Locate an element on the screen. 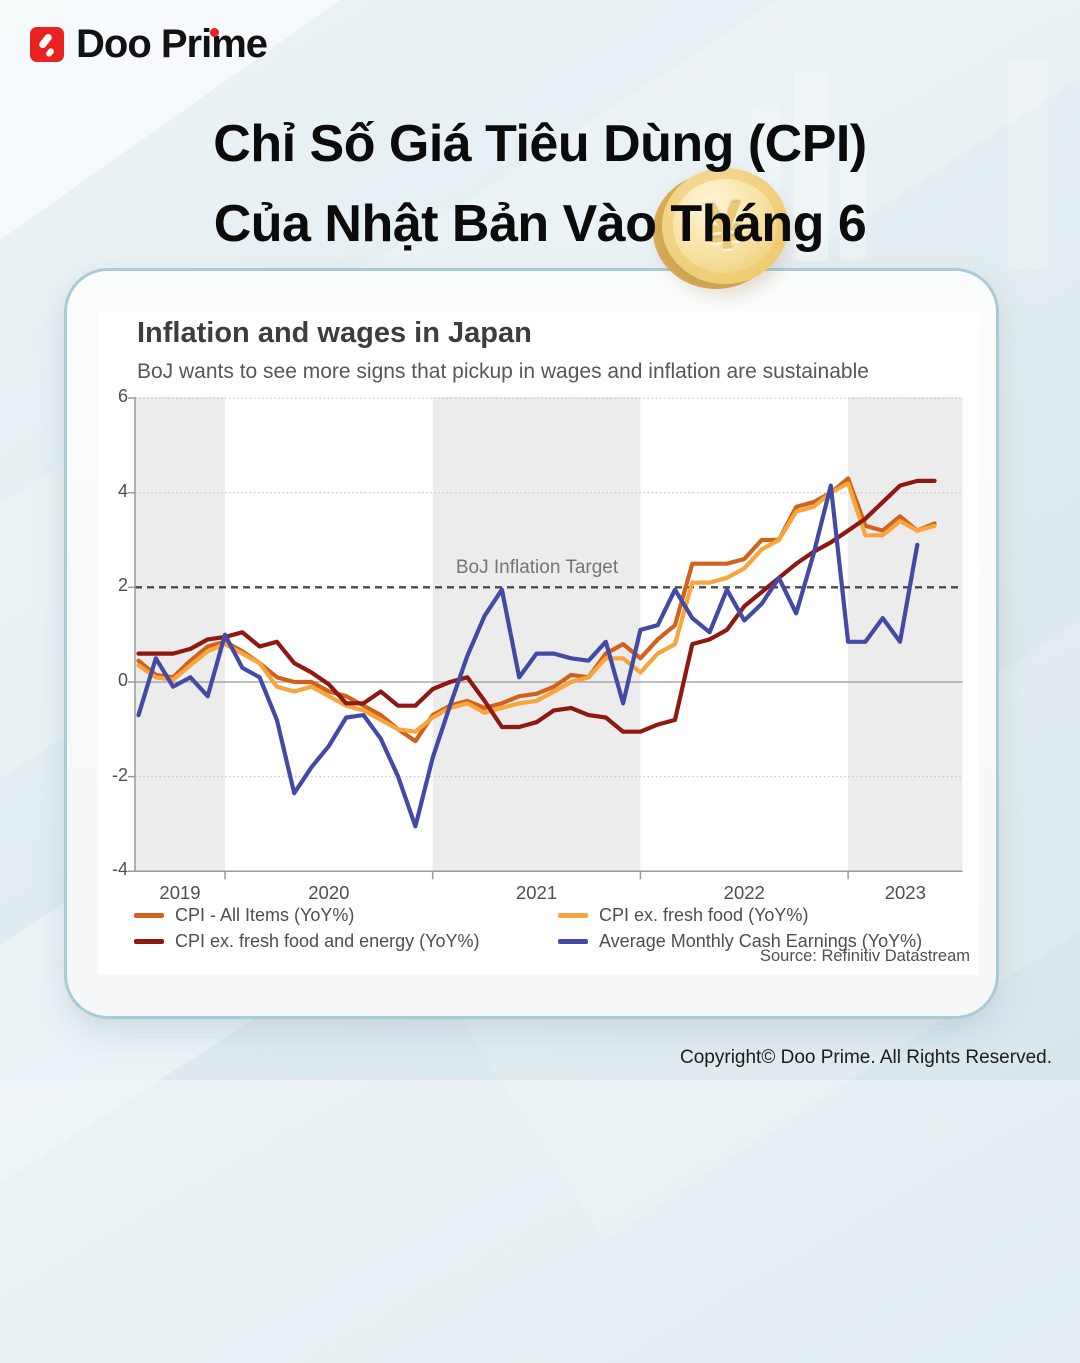 The width and height of the screenshot is (1080, 1363). coin-face: ¥ is located at coordinates (725, 226).